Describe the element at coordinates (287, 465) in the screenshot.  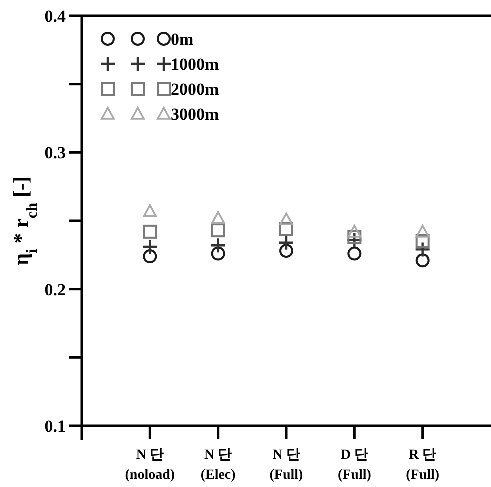
I see `x-tick-label: N 단 (Full)` at that location.